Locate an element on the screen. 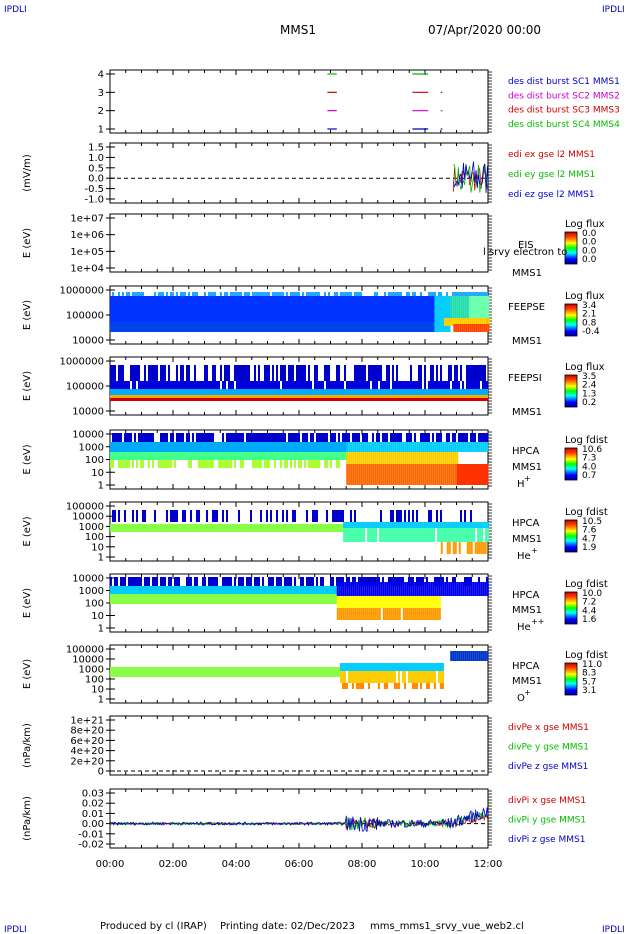  eis-colorbar is located at coordinates (571, 248).